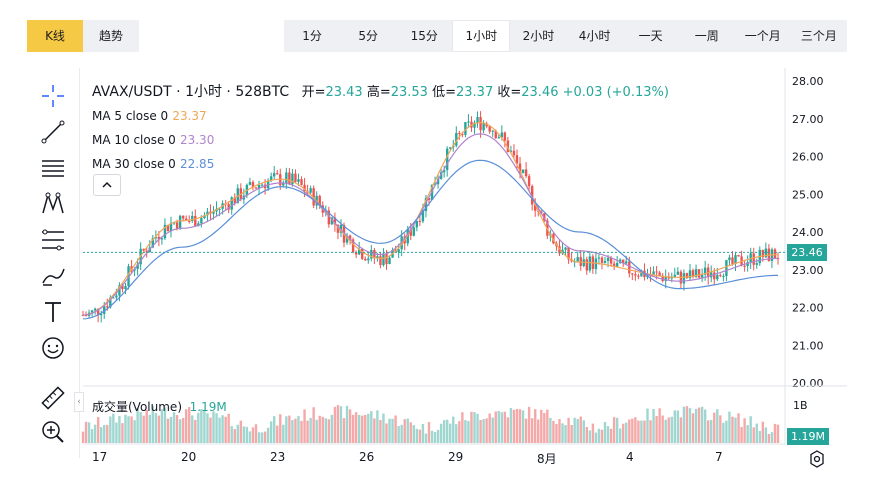  What do you see at coordinates (808, 194) in the screenshot?
I see `price-tick-label: 25.00` at bounding box center [808, 194].